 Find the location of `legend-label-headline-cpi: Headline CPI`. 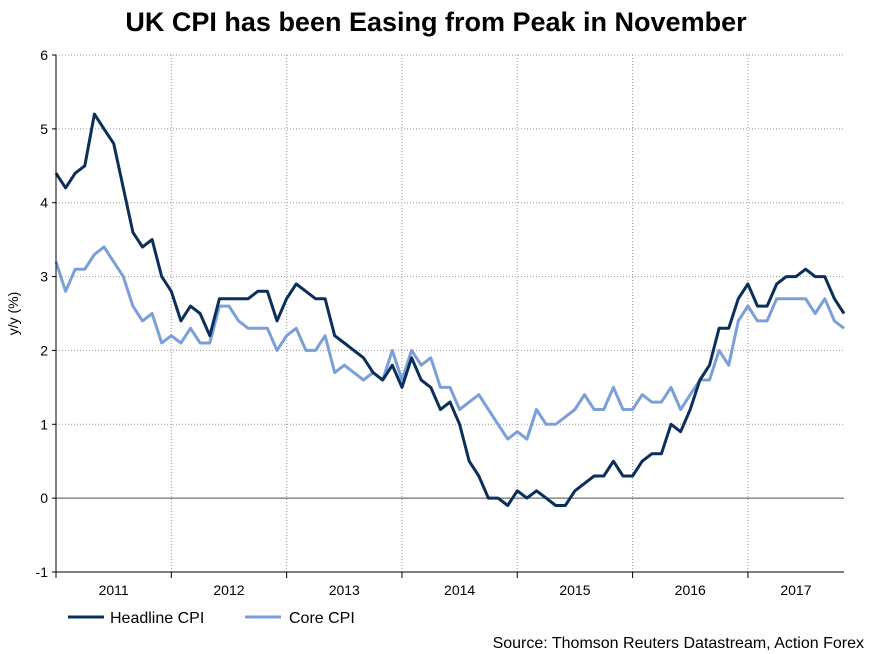

legend-label-headline-cpi: Headline CPI is located at coordinates (157, 618).